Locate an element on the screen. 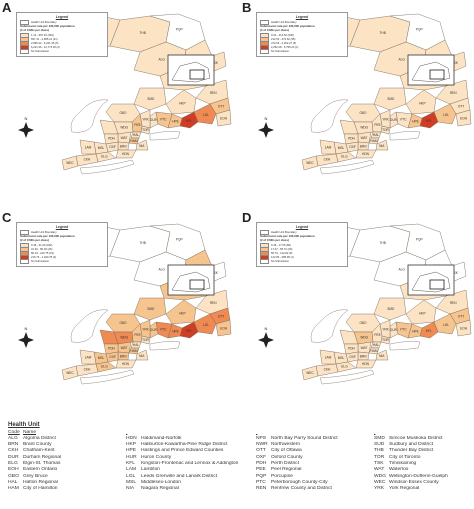  health-unit-name: City of Hamilton is located at coordinates (40, 489).